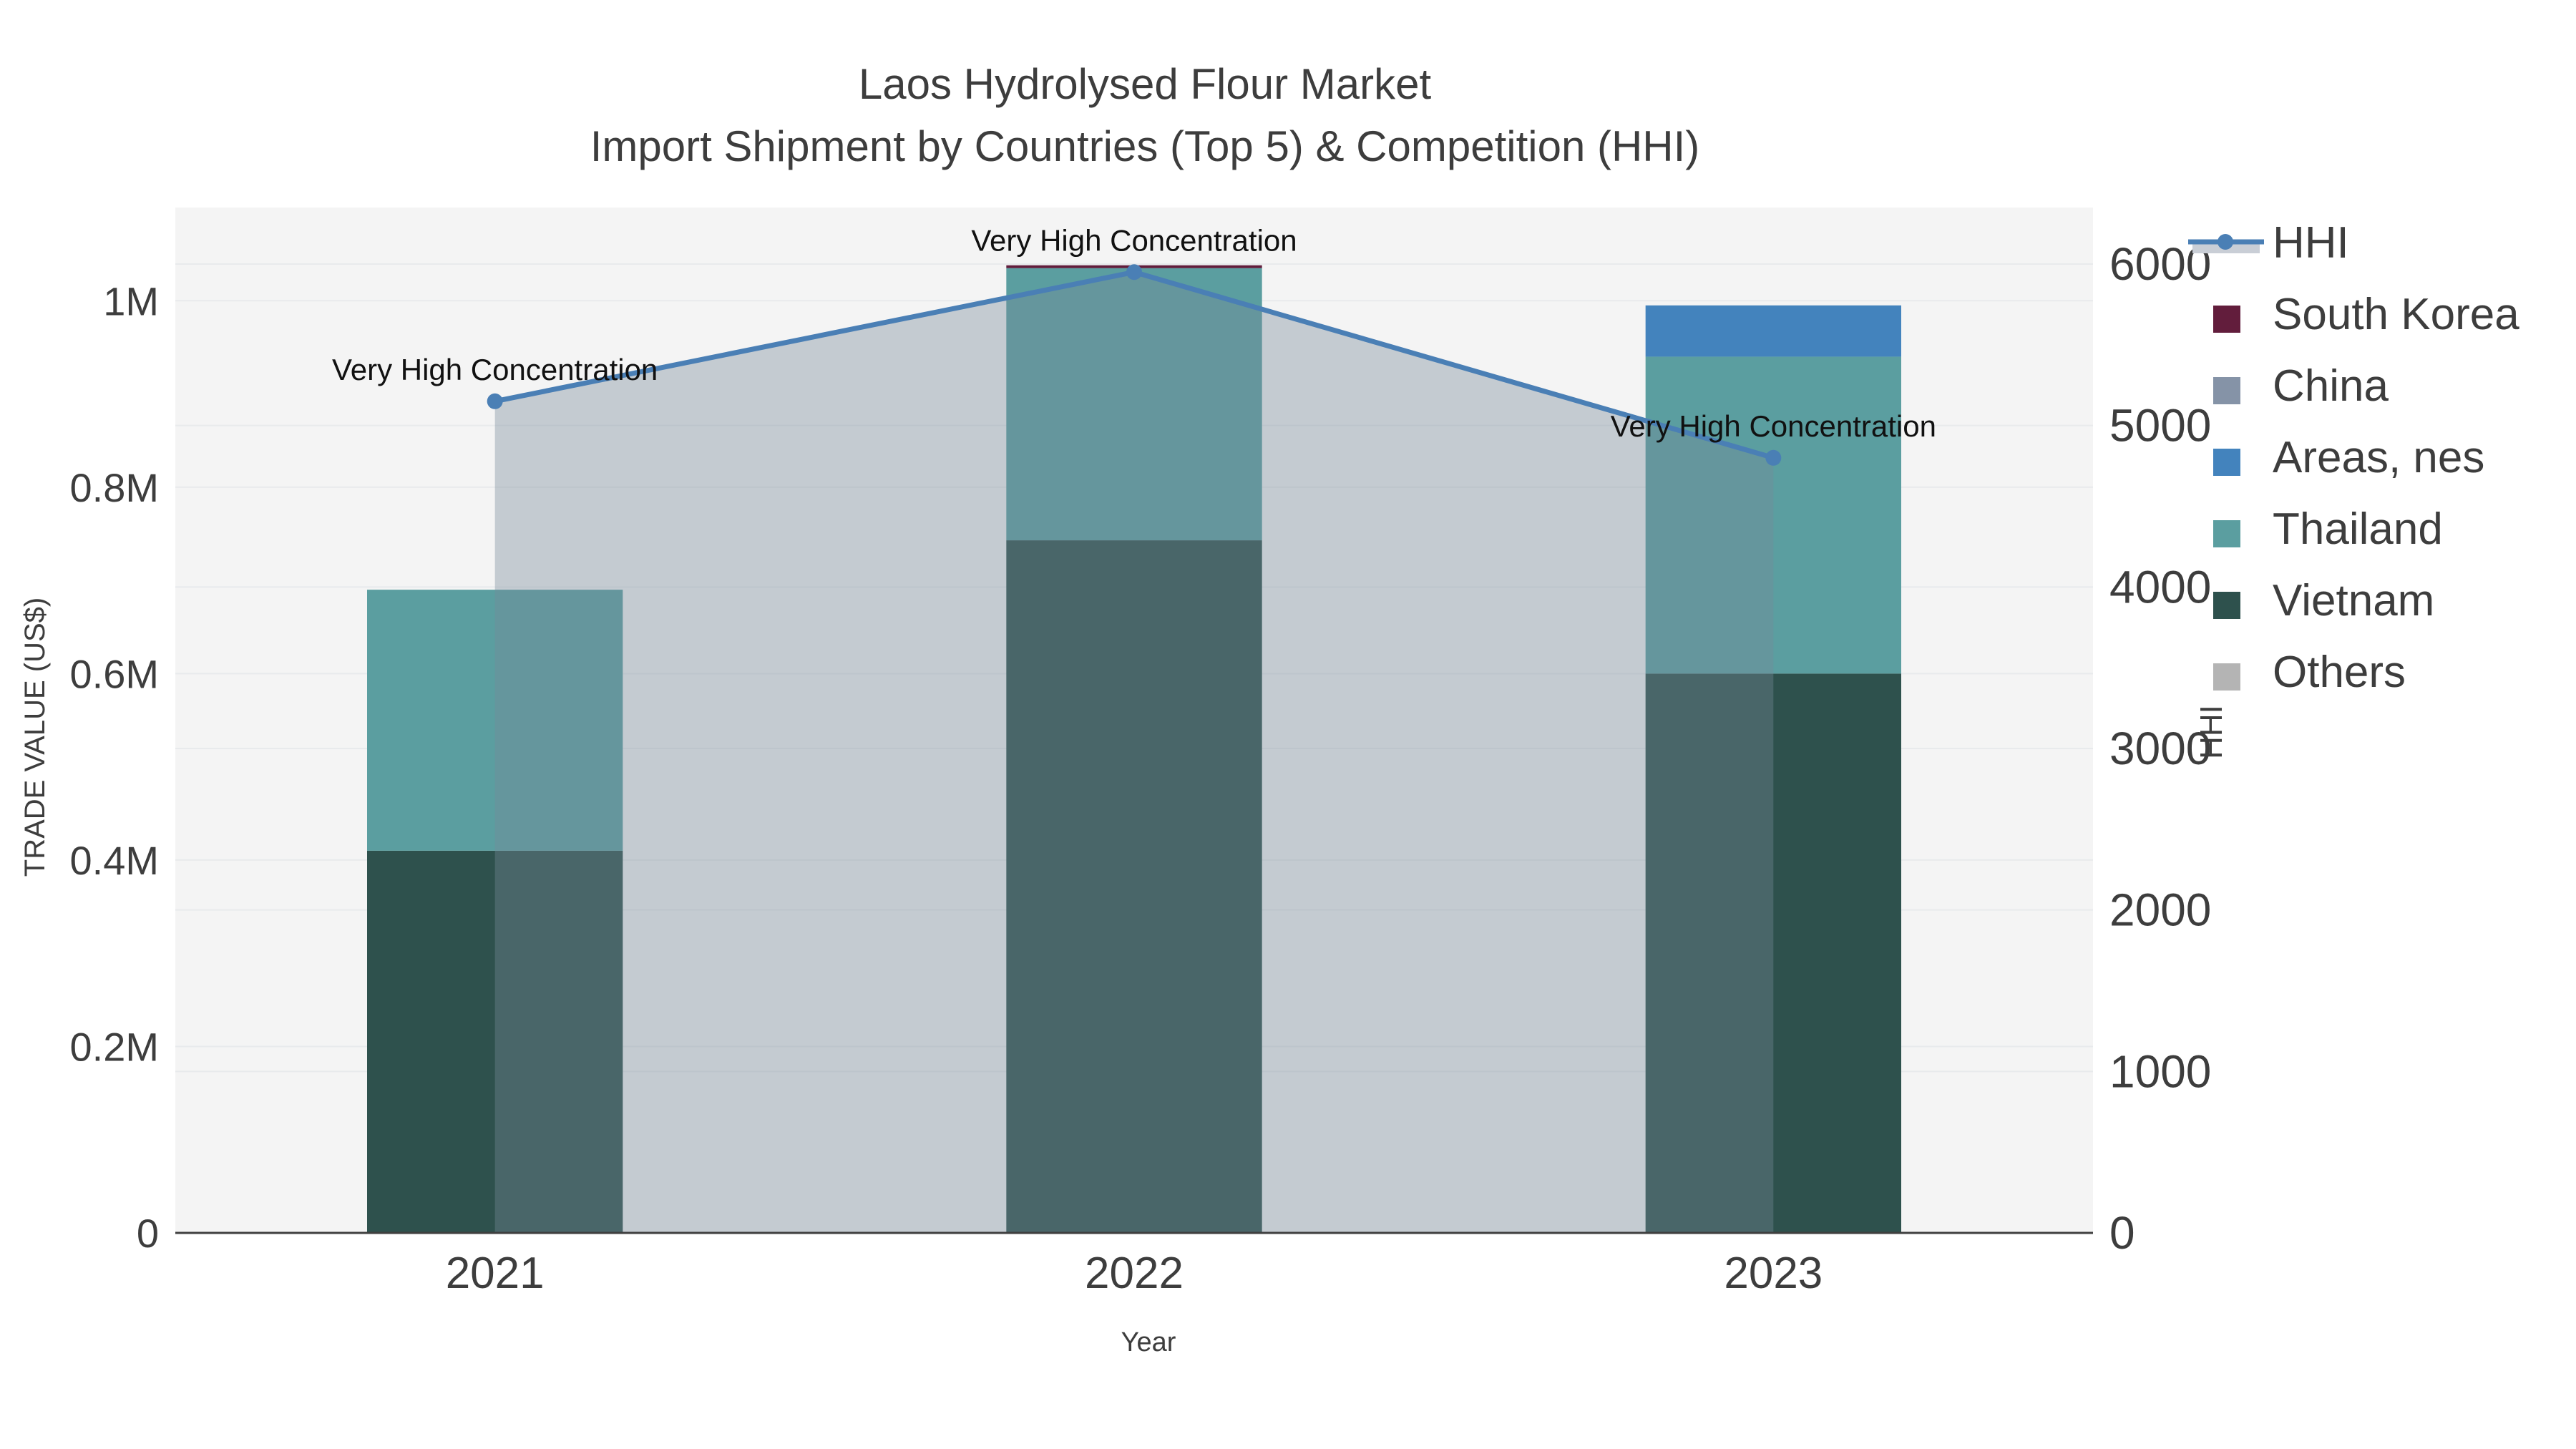  I want to click on right-tick-label: 2000, so click(2160, 910).